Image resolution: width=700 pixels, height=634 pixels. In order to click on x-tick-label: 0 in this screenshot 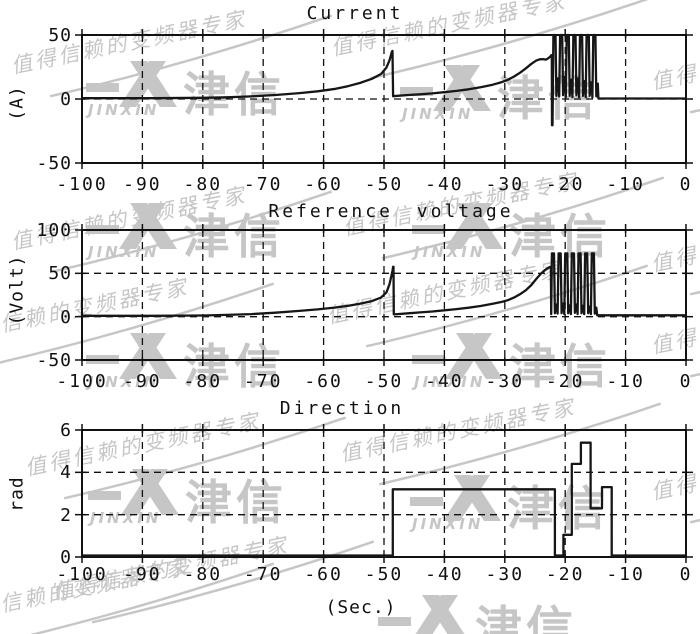, I will do `click(686, 381)`.